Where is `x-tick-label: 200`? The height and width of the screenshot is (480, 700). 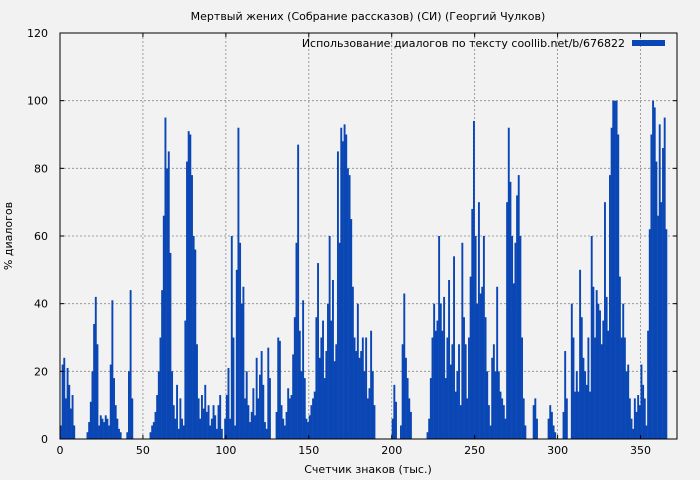 x-tick-label: 200 is located at coordinates (391, 450).